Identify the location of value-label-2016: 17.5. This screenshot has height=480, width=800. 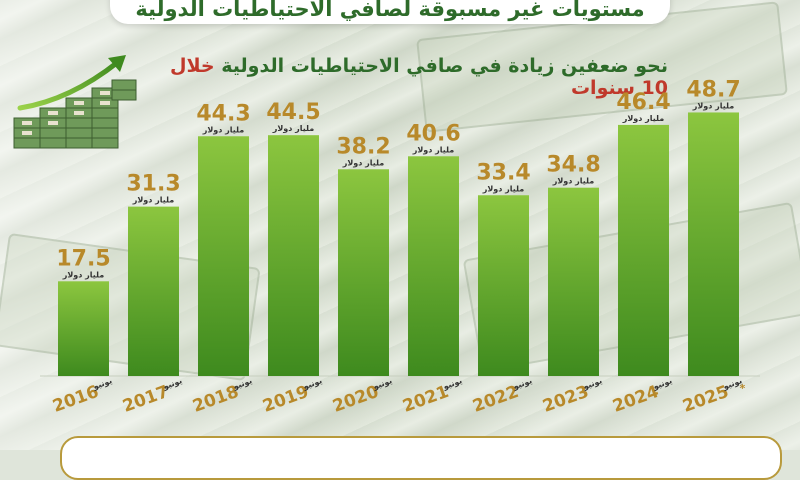
(83, 258).